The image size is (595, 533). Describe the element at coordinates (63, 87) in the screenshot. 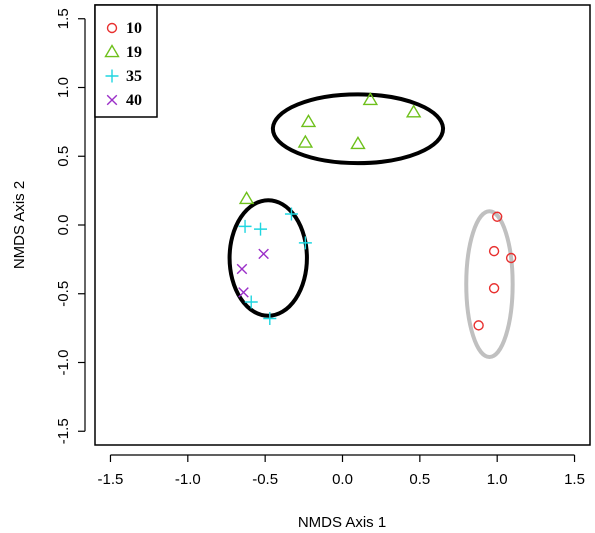

I see `y-tick-label: 1.0` at that location.